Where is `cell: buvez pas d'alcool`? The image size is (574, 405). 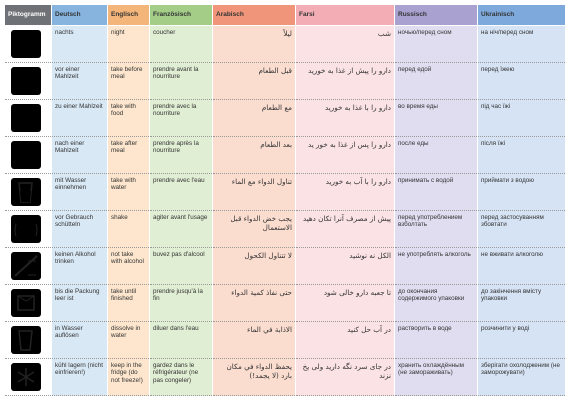
cell: buvez pas d'alcool is located at coordinates (181, 266).